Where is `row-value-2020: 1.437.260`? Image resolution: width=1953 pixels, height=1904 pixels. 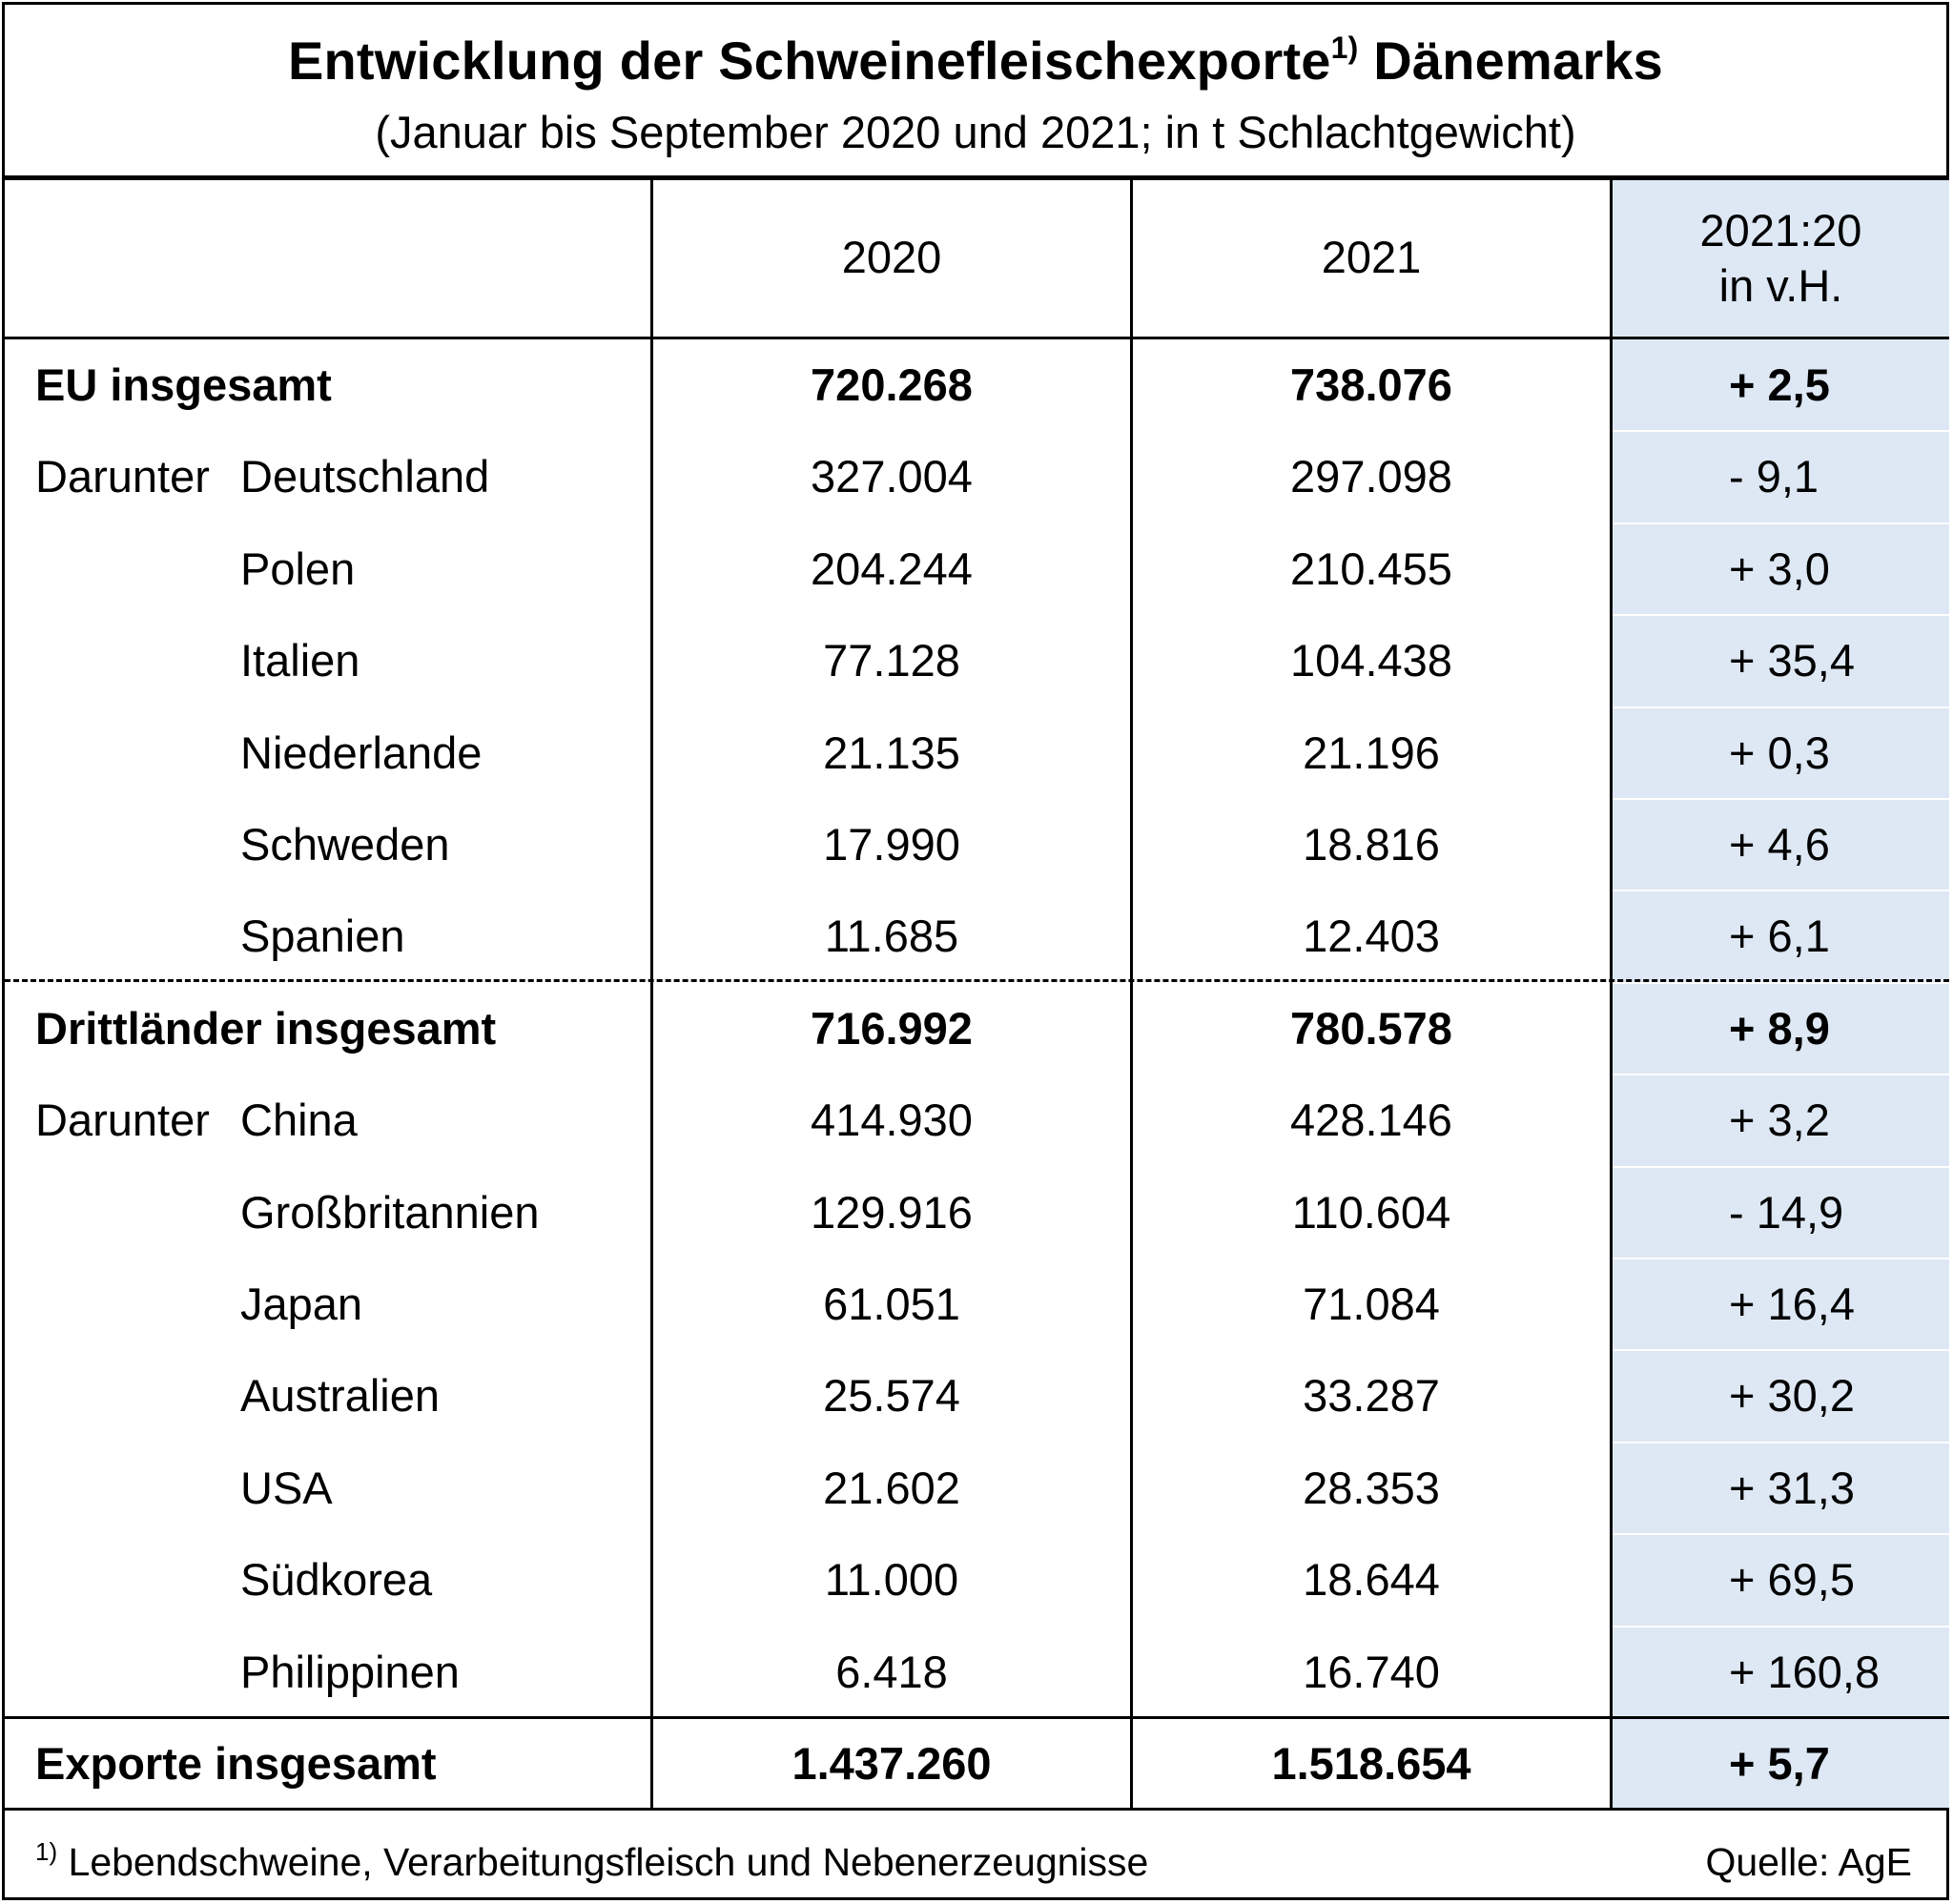
row-value-2020: 1.437.260 is located at coordinates (891, 1764).